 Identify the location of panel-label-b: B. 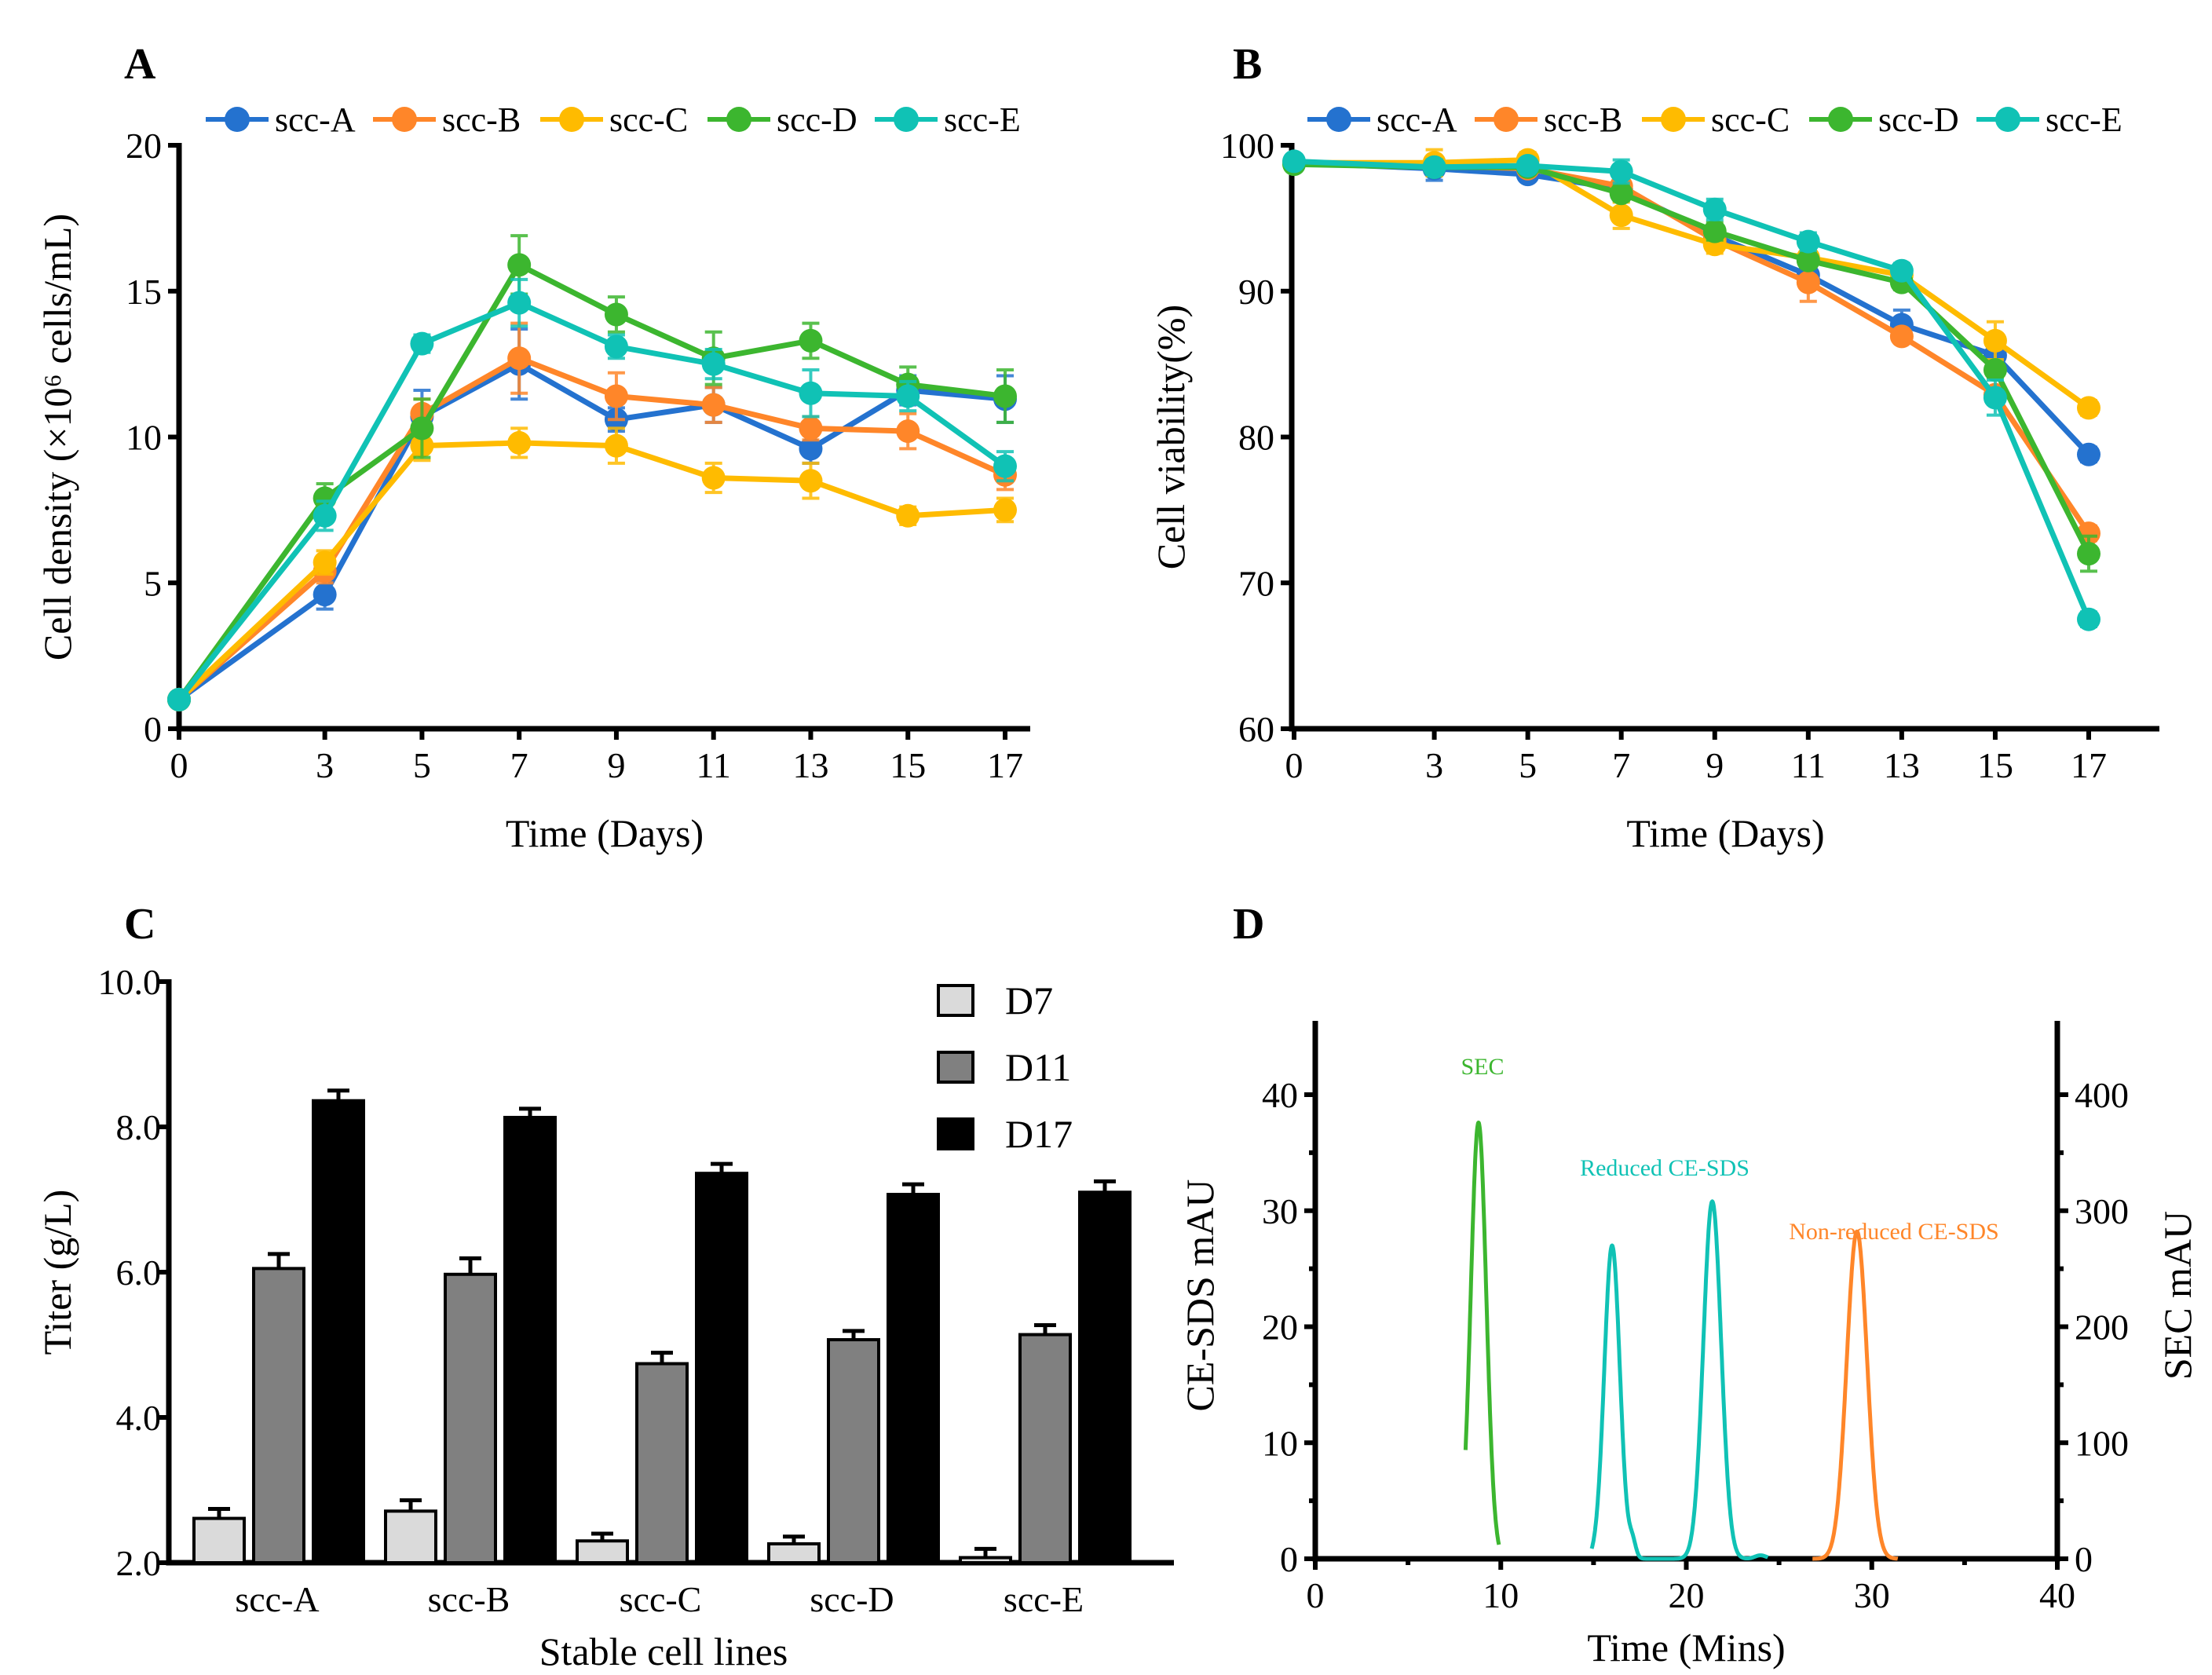
(1248, 64).